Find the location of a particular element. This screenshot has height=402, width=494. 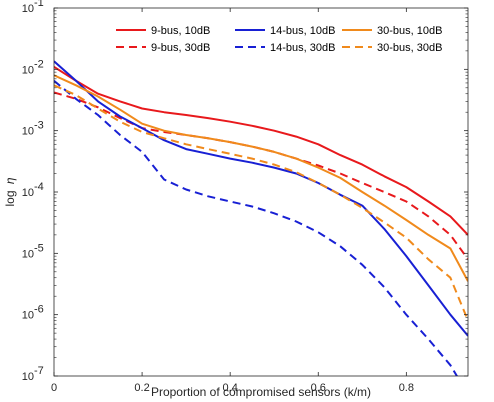

x-tick-label: 0.6 is located at coordinates (318, 388).